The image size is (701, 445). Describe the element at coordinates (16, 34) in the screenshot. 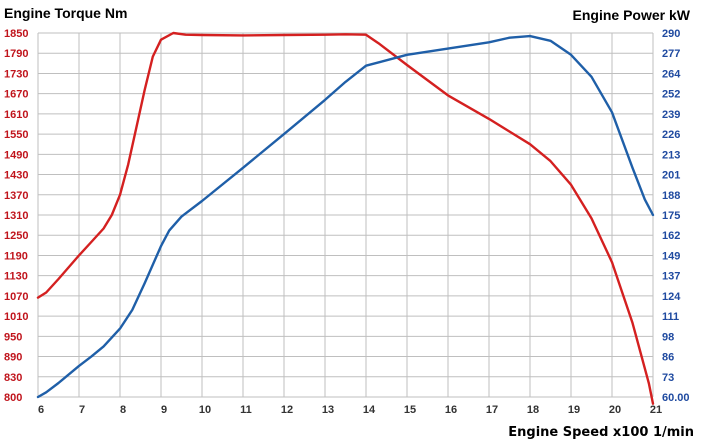

I see `left-tick-label: 1850` at that location.